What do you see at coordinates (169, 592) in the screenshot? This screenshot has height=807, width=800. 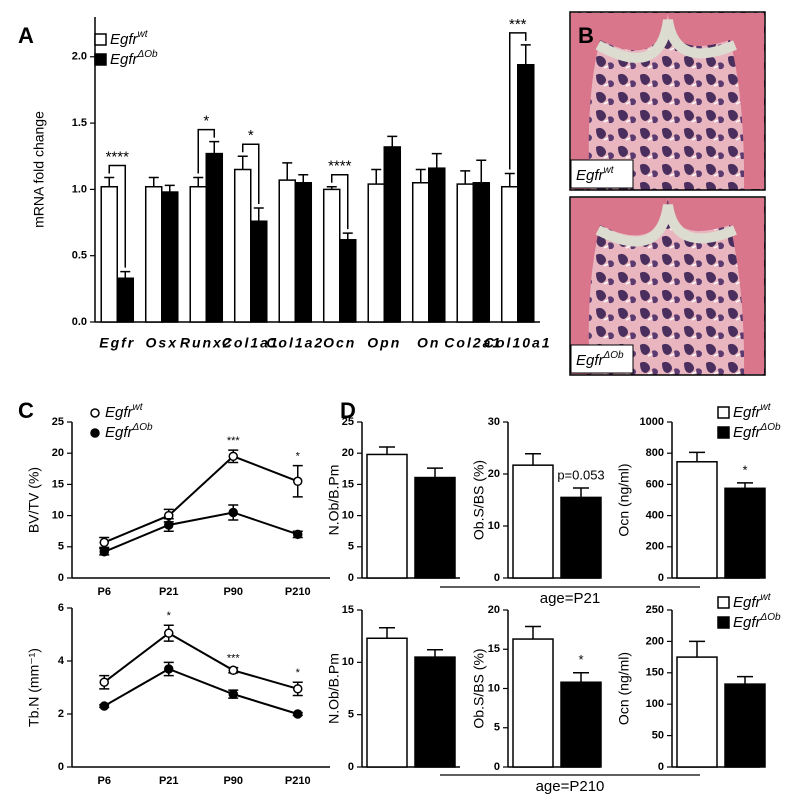 I see `x-tick-label: P21` at bounding box center [169, 592].